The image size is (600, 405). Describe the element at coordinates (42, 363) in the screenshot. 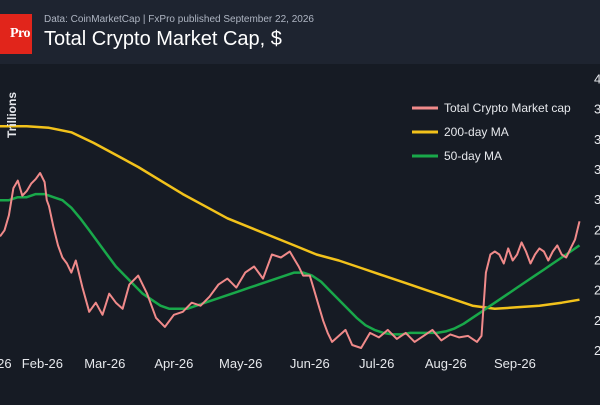

I see `x-tick-label: Feb-26` at that location.